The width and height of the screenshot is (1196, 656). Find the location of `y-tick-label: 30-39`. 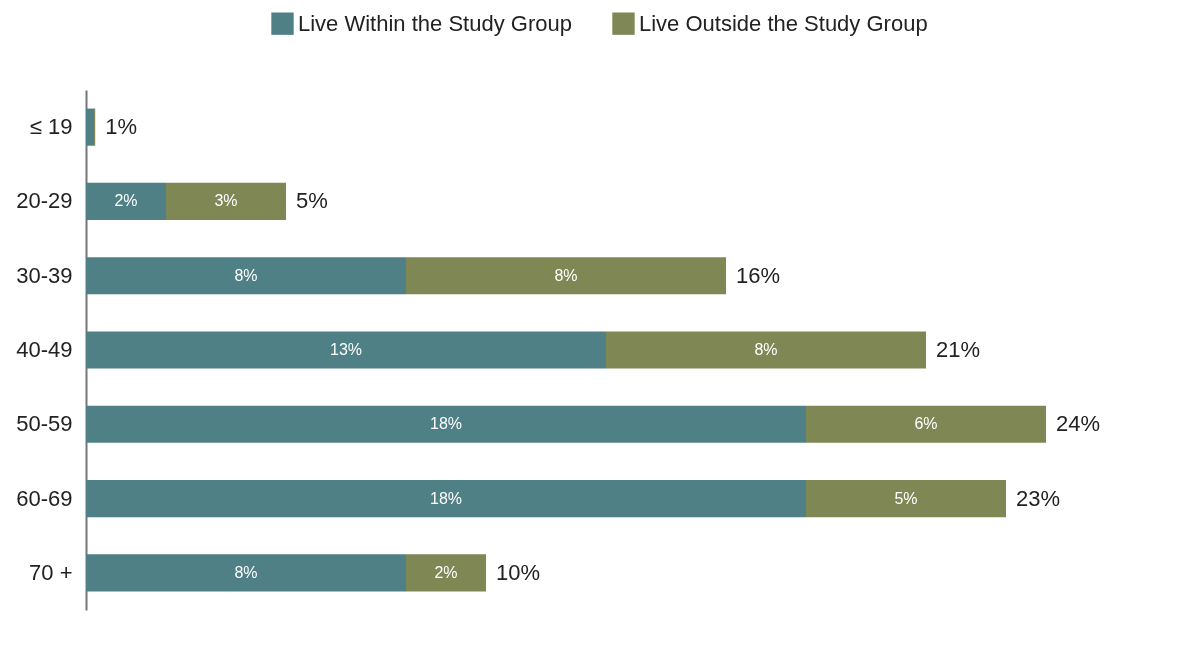

y-tick-label: 30-39 is located at coordinates (44, 275).